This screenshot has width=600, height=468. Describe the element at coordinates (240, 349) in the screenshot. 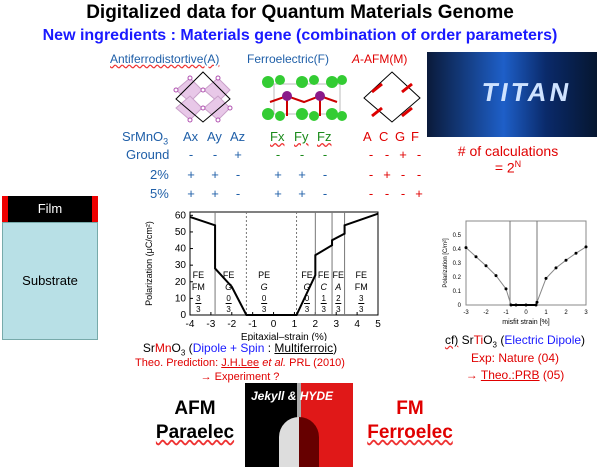

I see `caption-srmno3: SrMnO3 (Dipole + Spin : Multiferroic)` at that location.